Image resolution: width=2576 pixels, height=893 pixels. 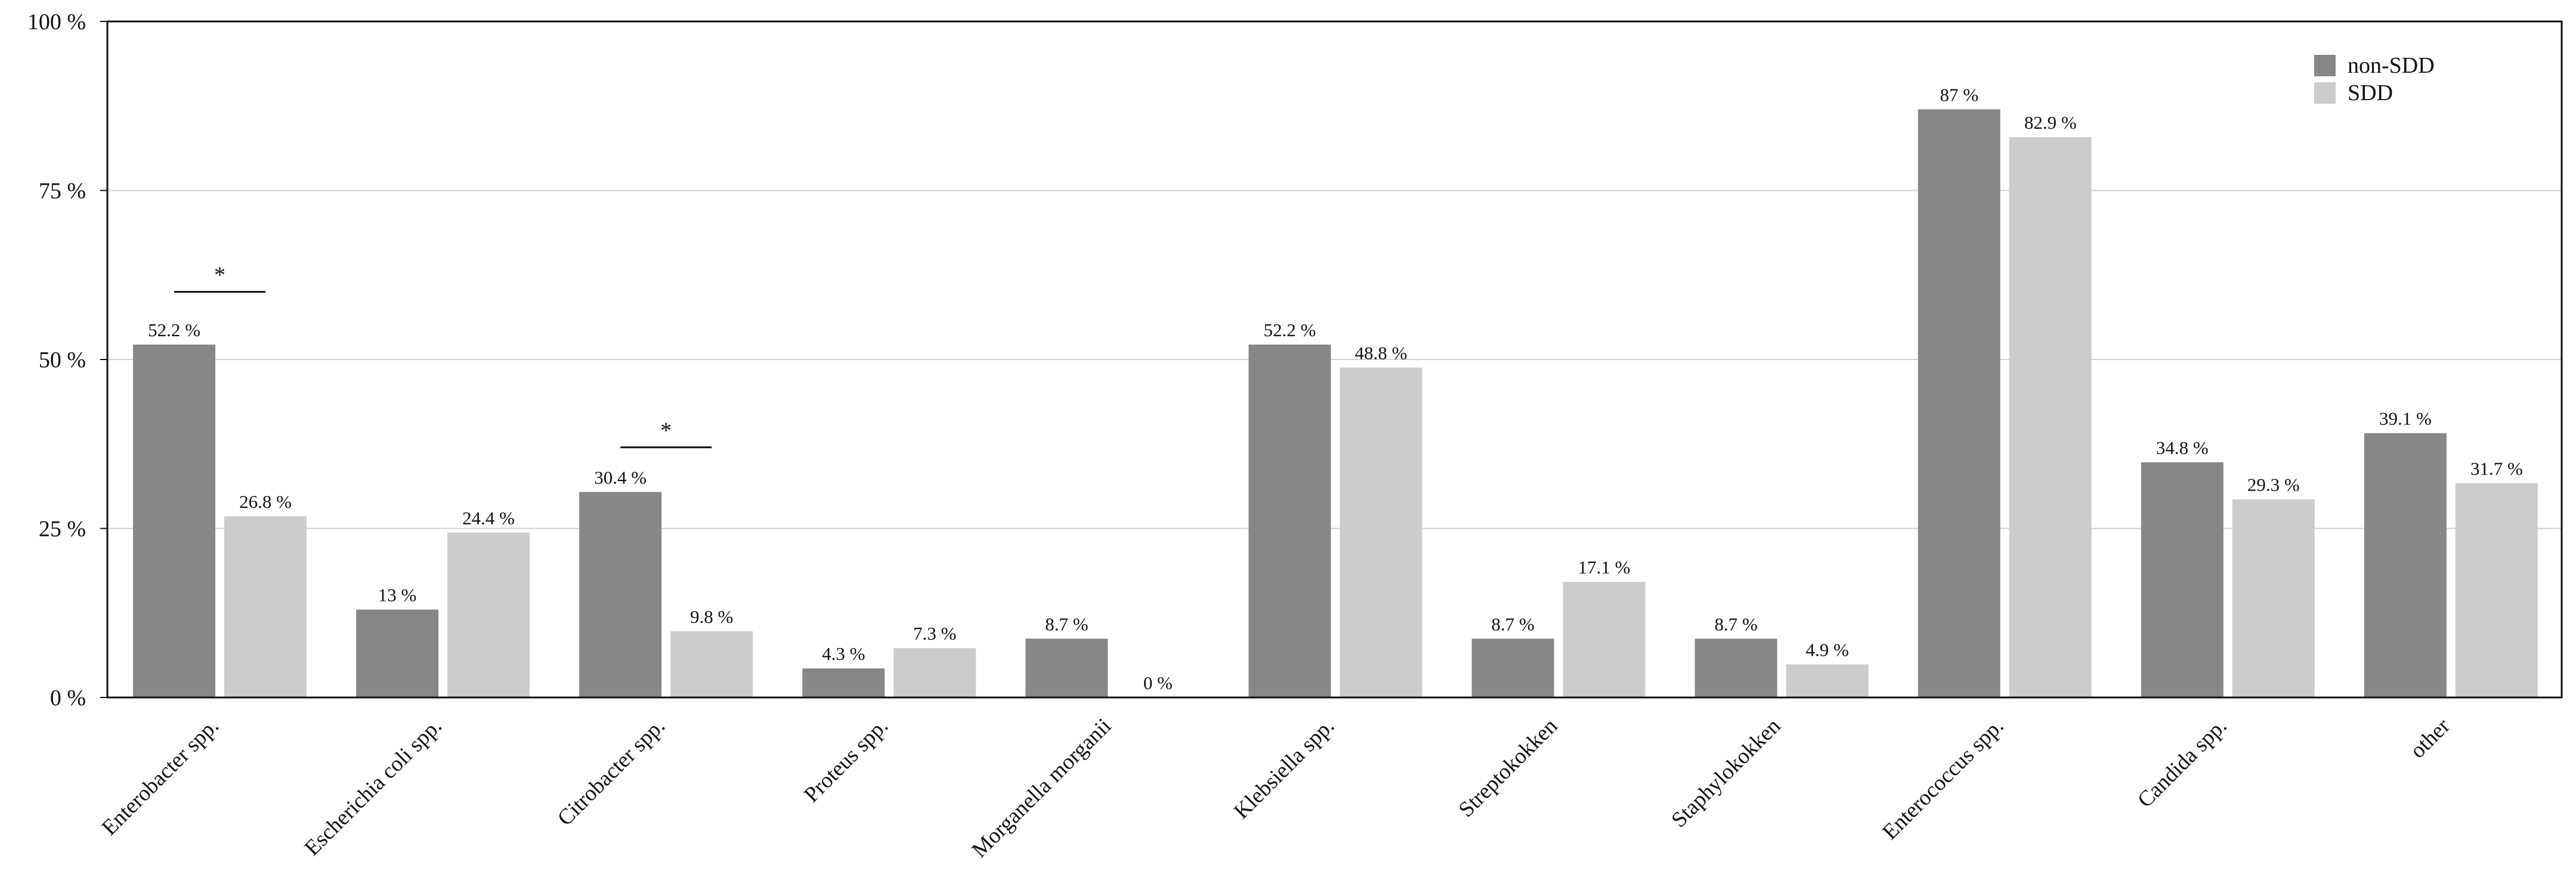 I want to click on data-label: 31.7 %, so click(x=2496, y=469).